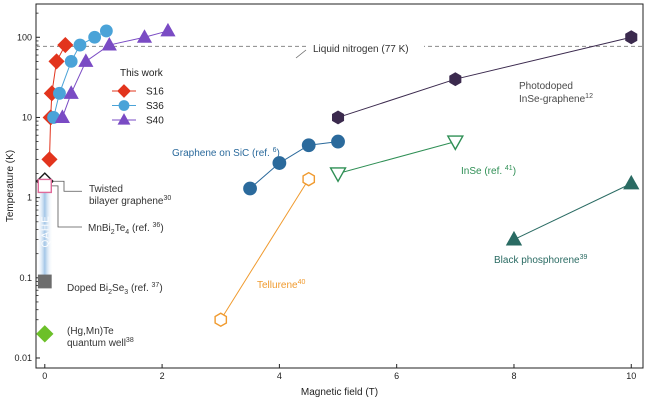  I want to click on annotation-sup: 40, so click(302, 282).